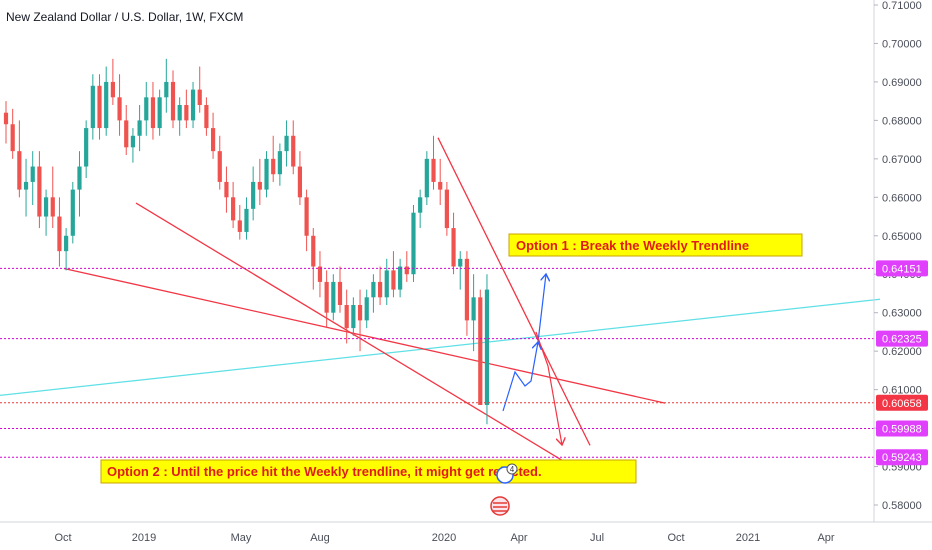  Describe the element at coordinates (500, 506) in the screenshot. I see `us-flag-event-icon` at that location.